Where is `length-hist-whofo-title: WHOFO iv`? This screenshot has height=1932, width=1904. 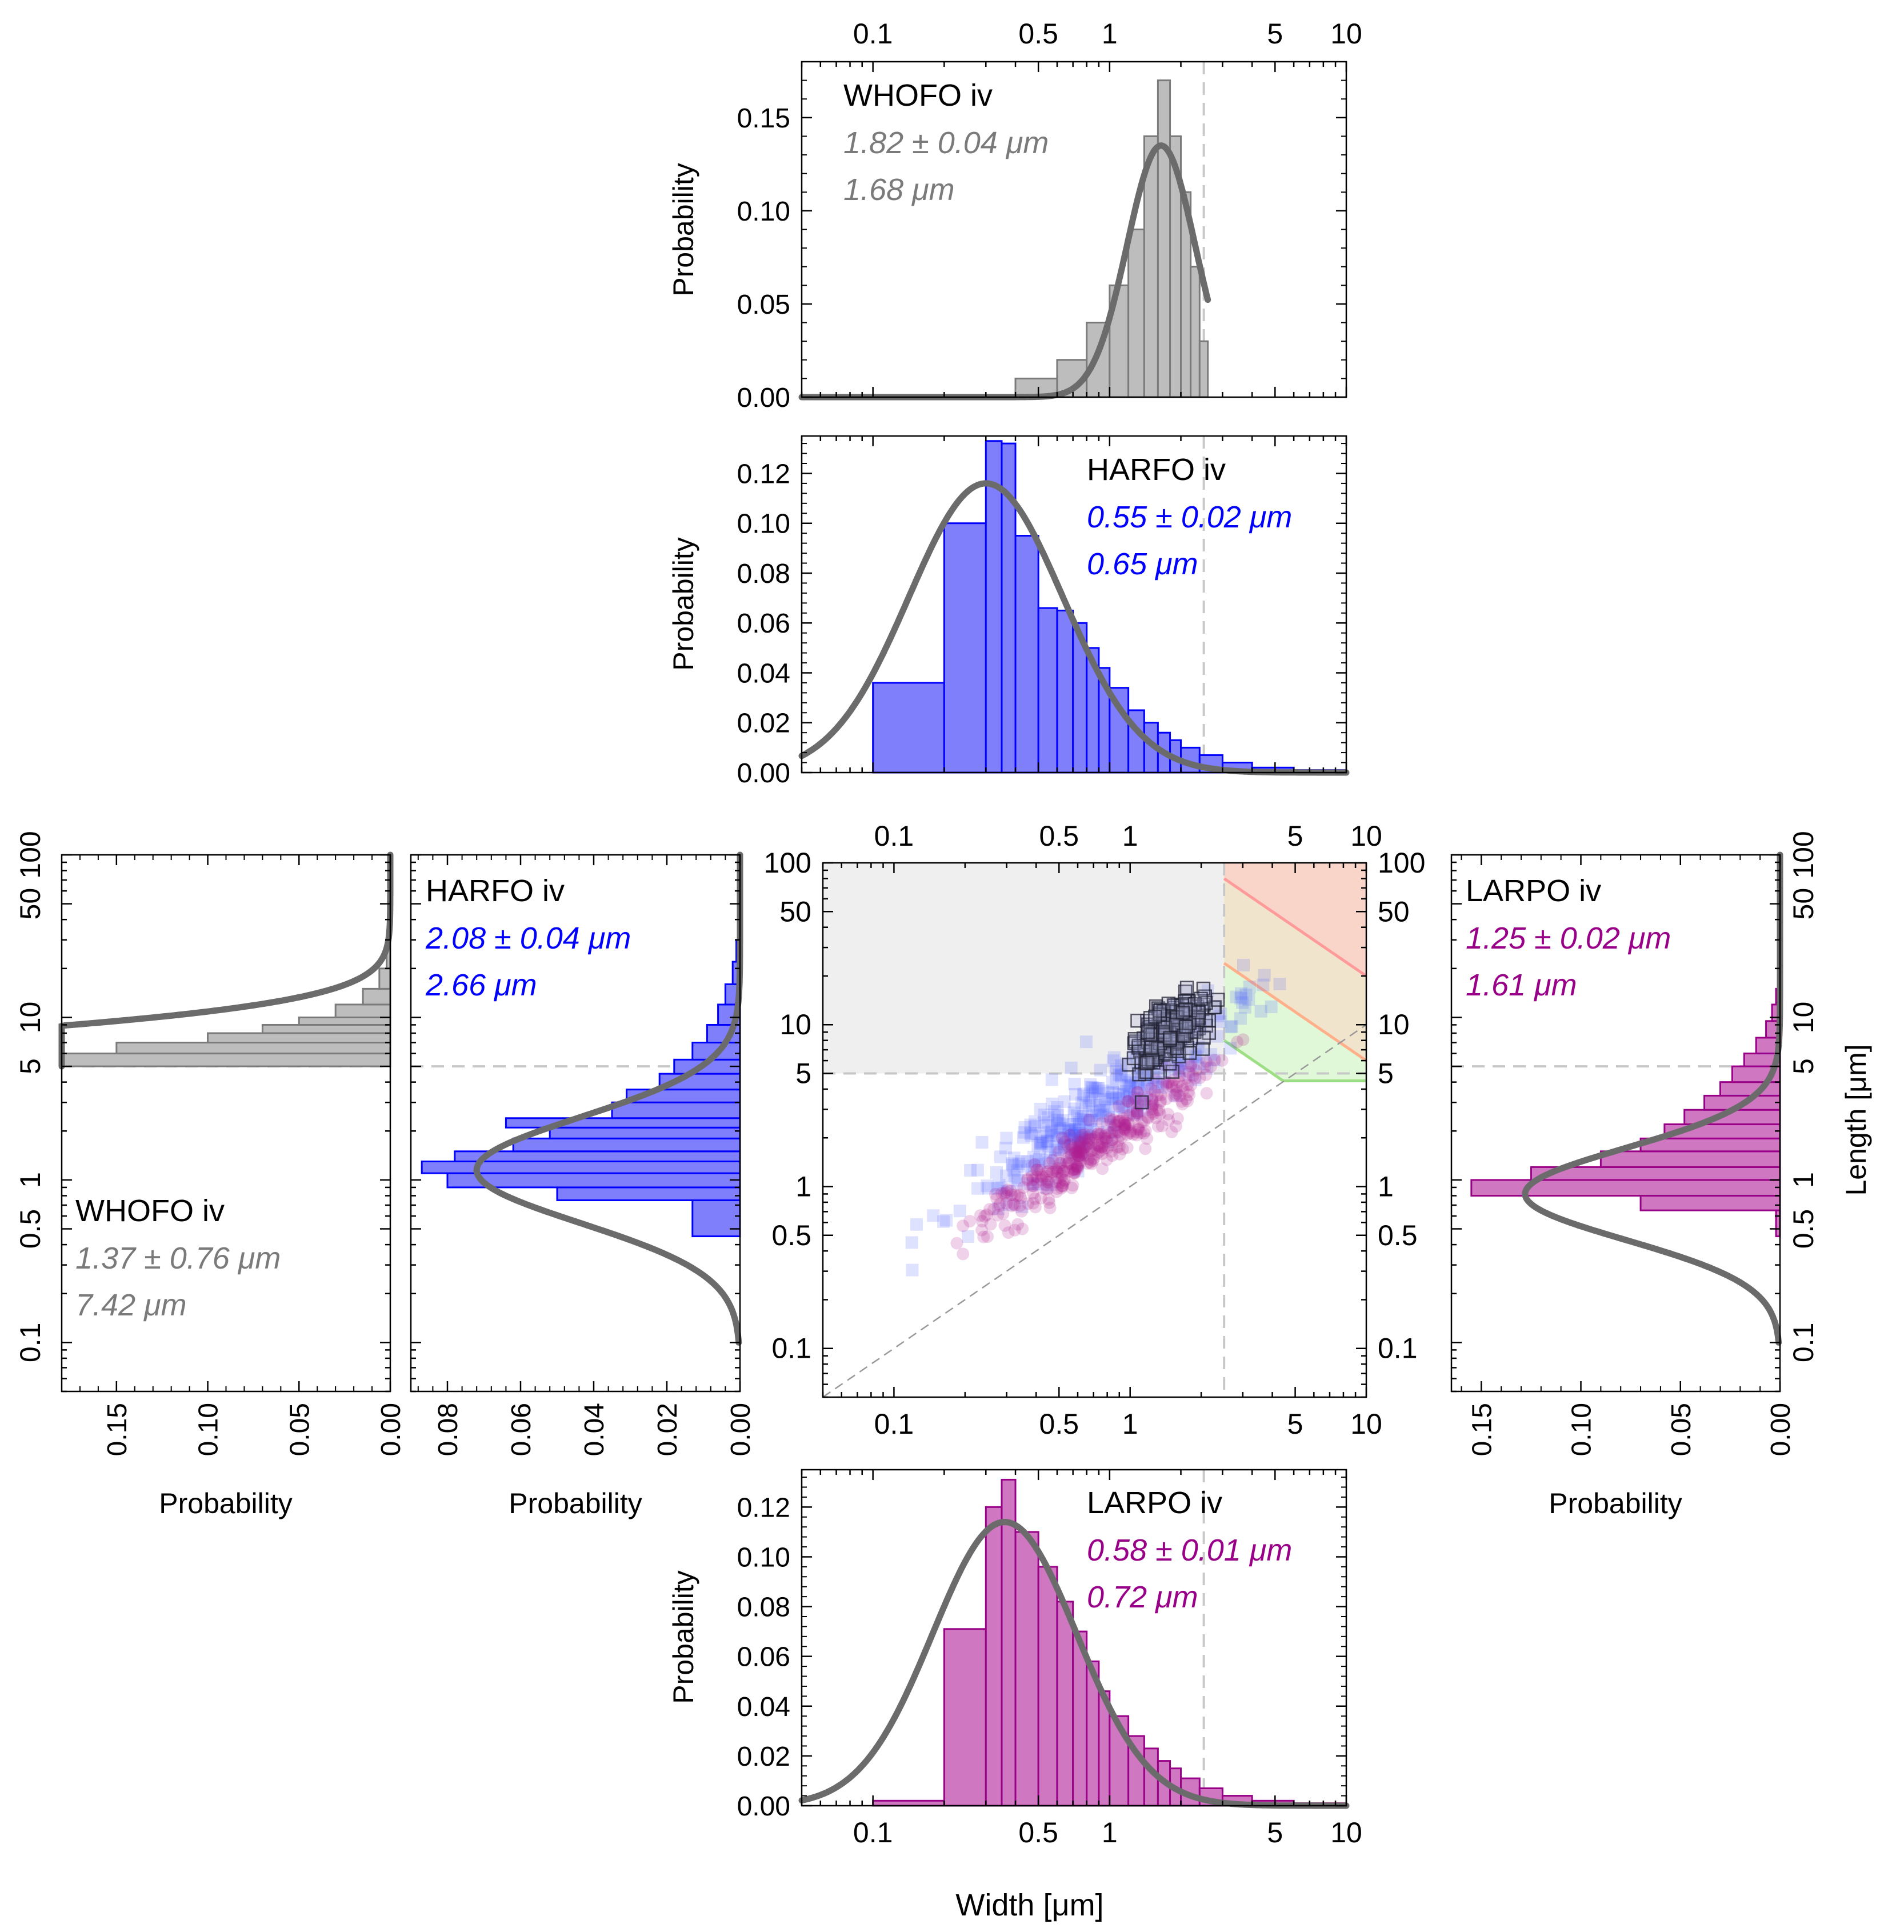 length-hist-whofo-title: WHOFO iv is located at coordinates (150, 1211).